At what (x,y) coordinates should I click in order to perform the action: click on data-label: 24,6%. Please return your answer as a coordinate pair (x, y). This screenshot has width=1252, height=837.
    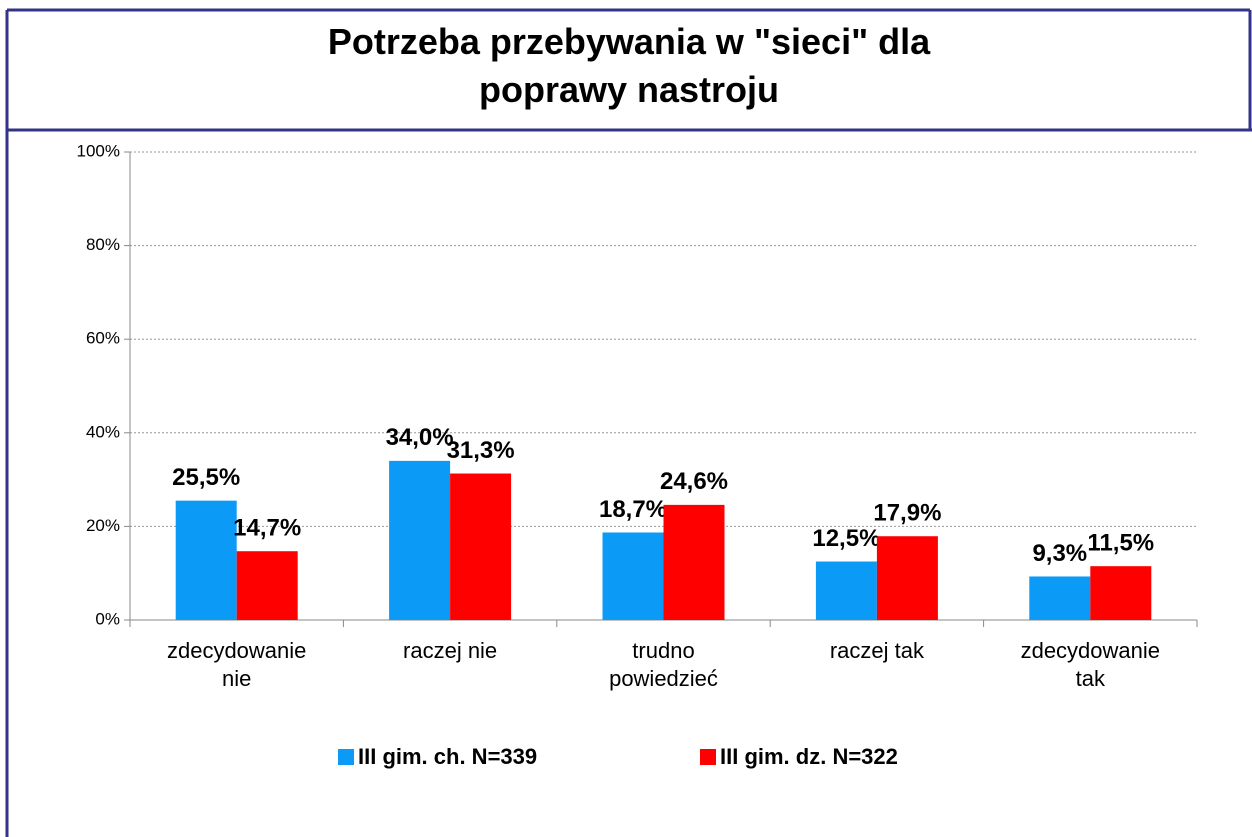
    Looking at the image, I should click on (694, 481).